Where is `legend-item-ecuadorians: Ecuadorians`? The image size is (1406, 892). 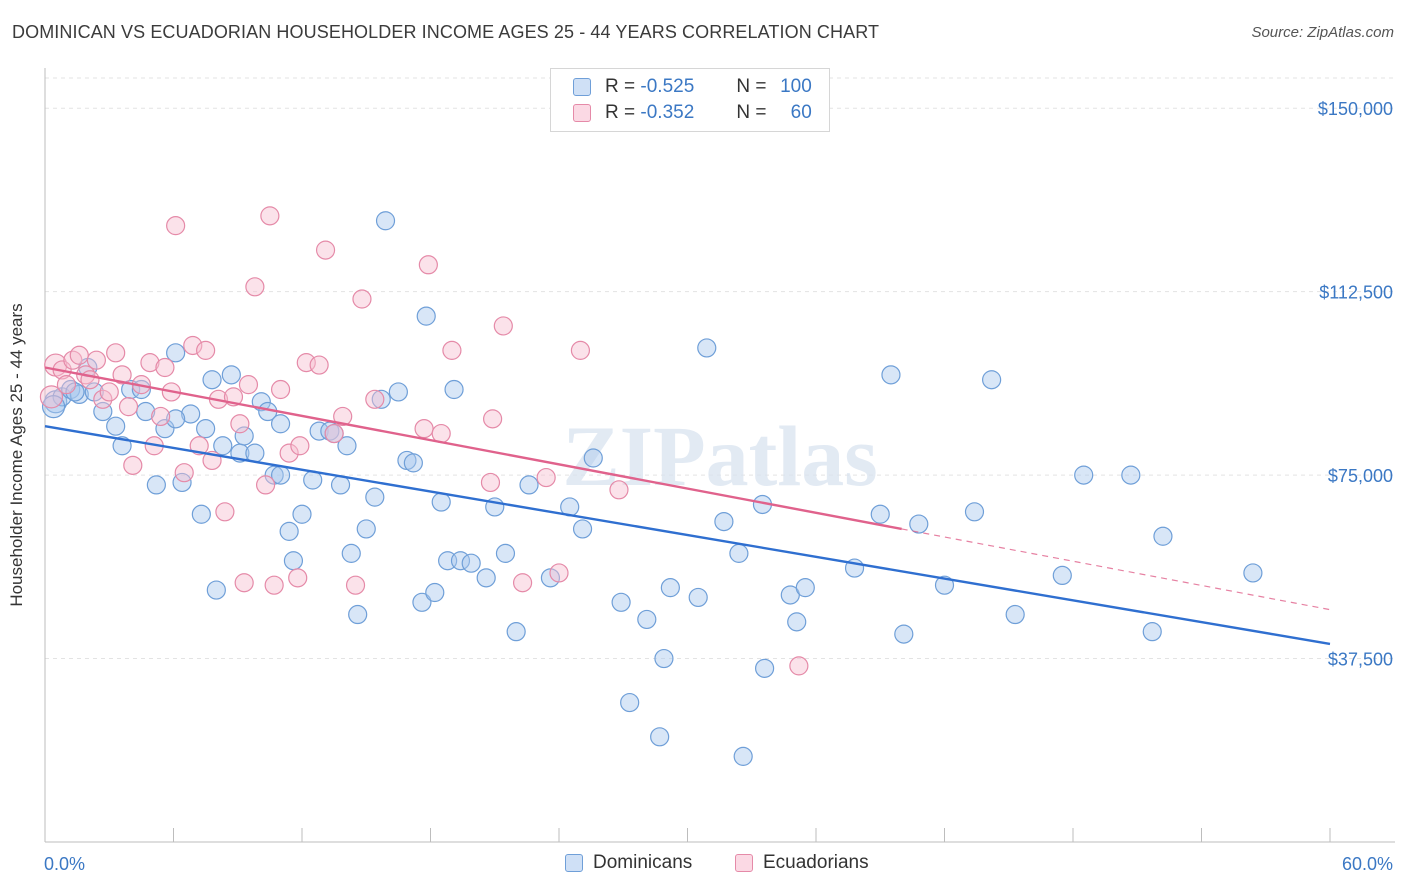 legend-item-ecuadorians: Ecuadorians is located at coordinates (802, 863).